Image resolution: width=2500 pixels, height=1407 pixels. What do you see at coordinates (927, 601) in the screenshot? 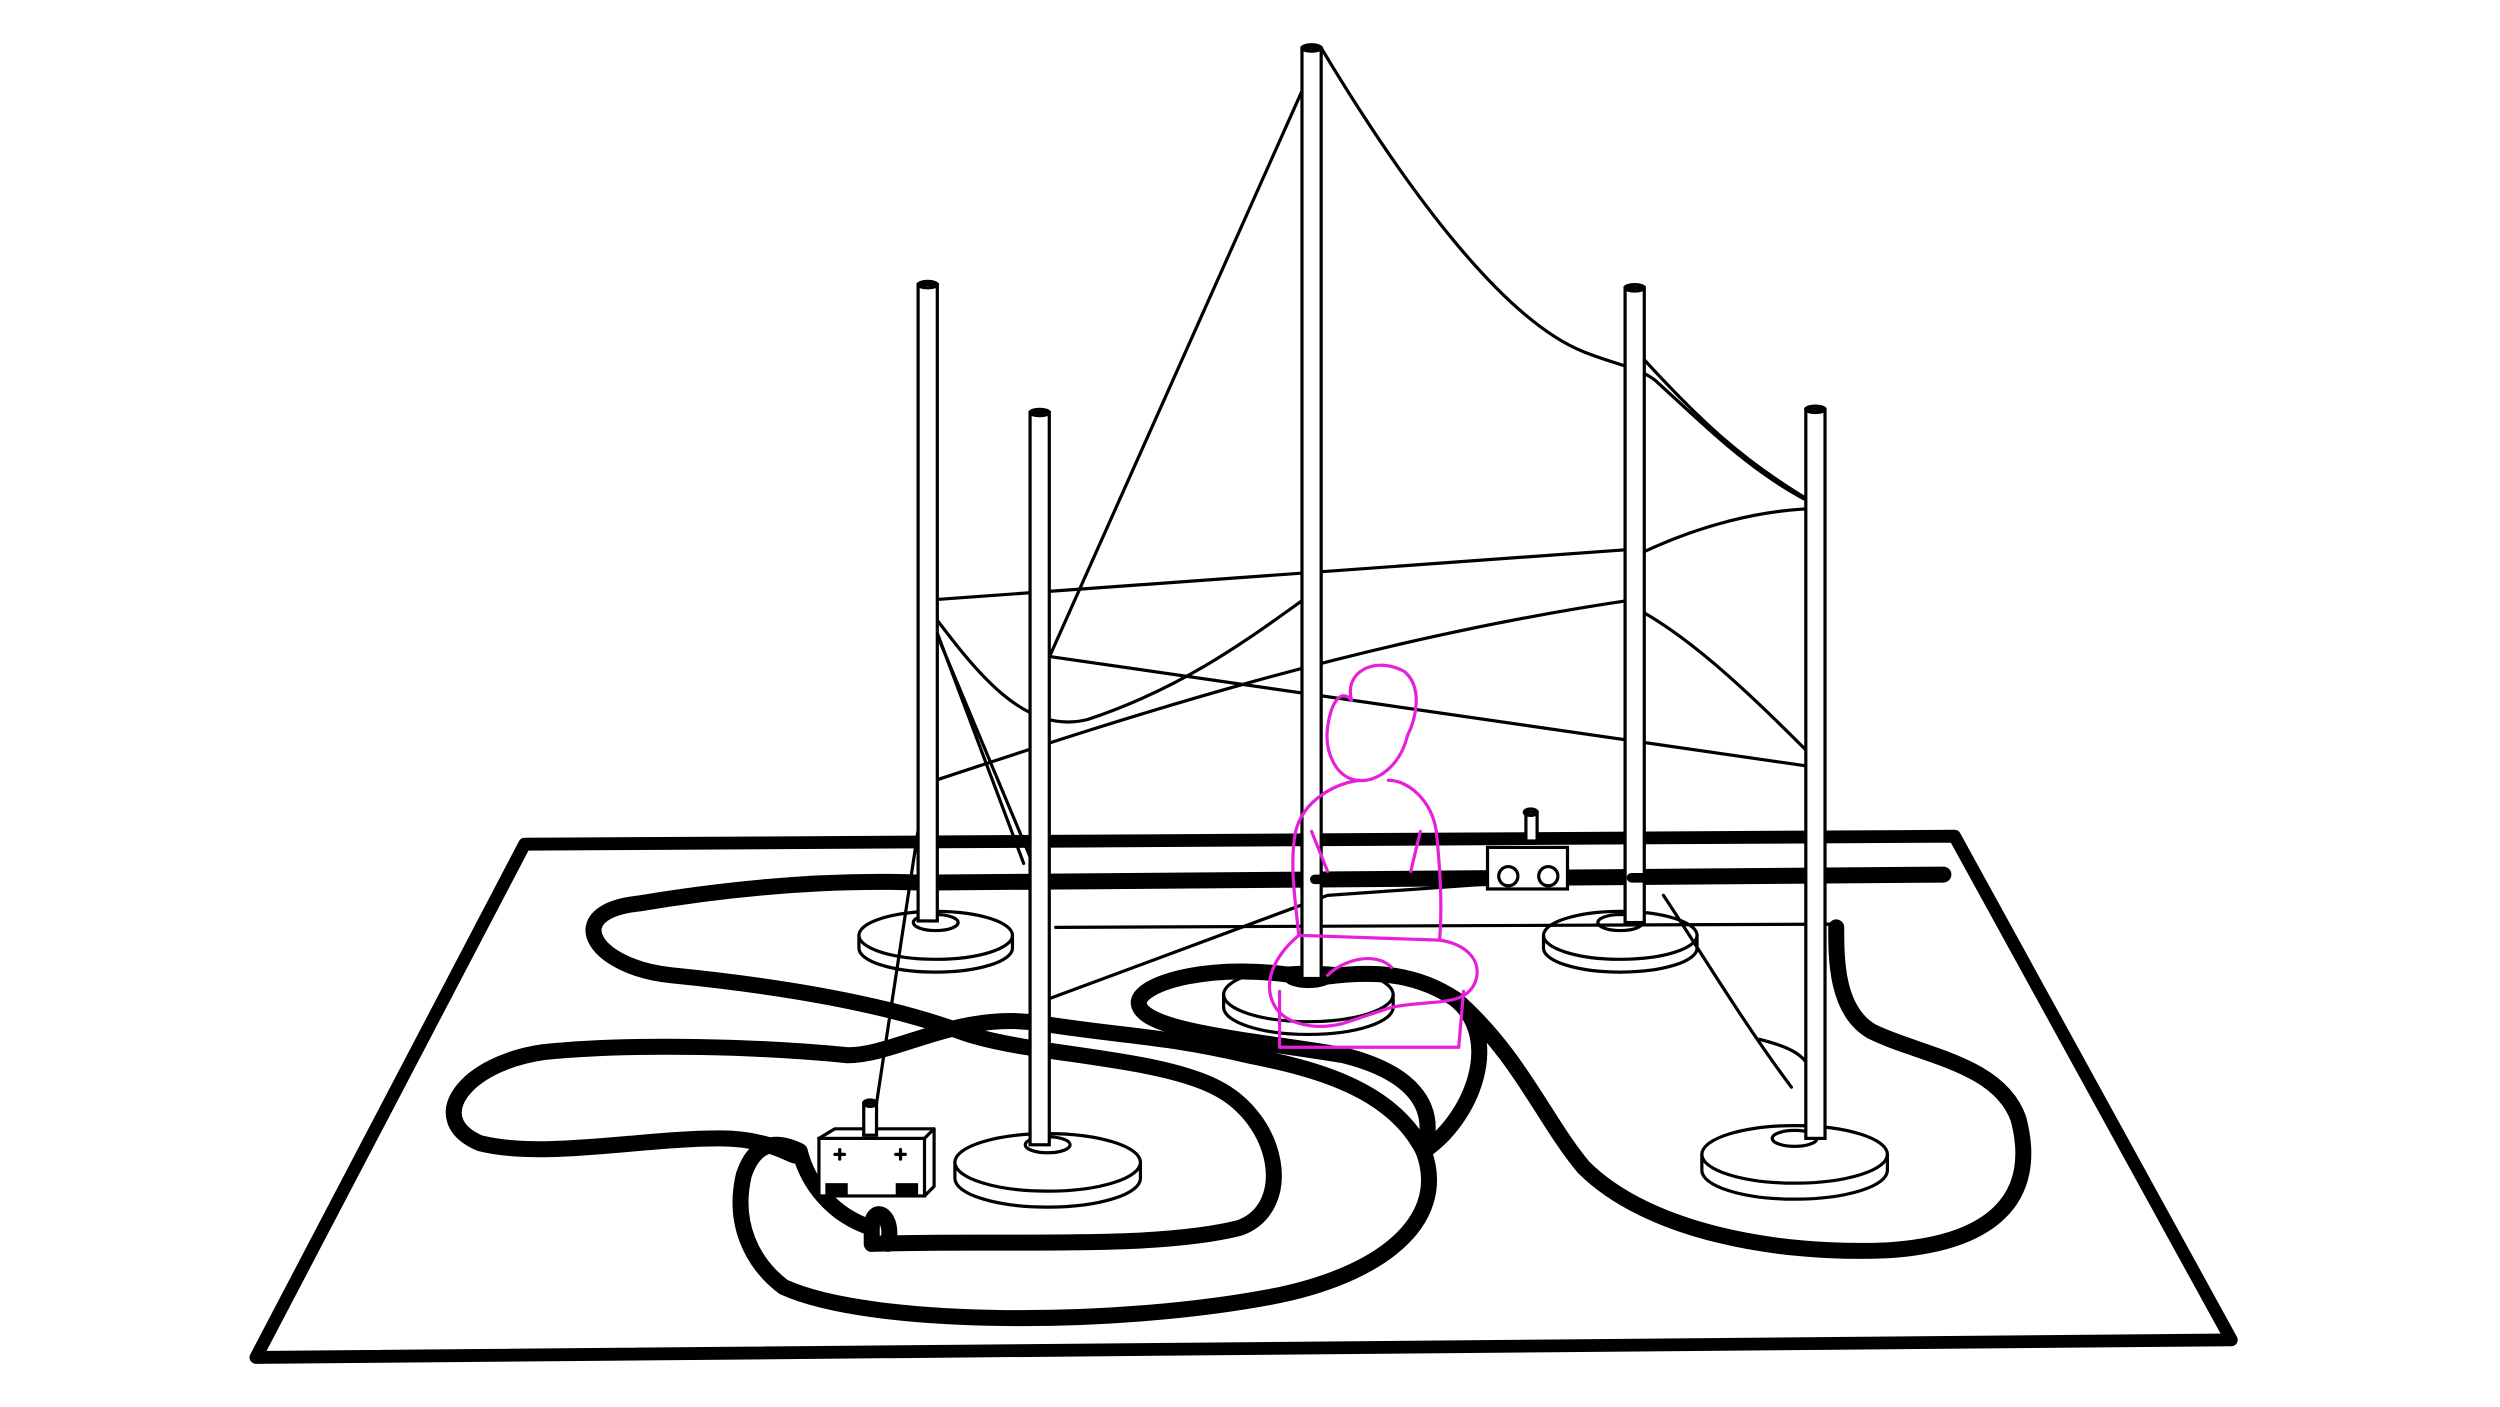
I see `pole-left-back` at bounding box center [927, 601].